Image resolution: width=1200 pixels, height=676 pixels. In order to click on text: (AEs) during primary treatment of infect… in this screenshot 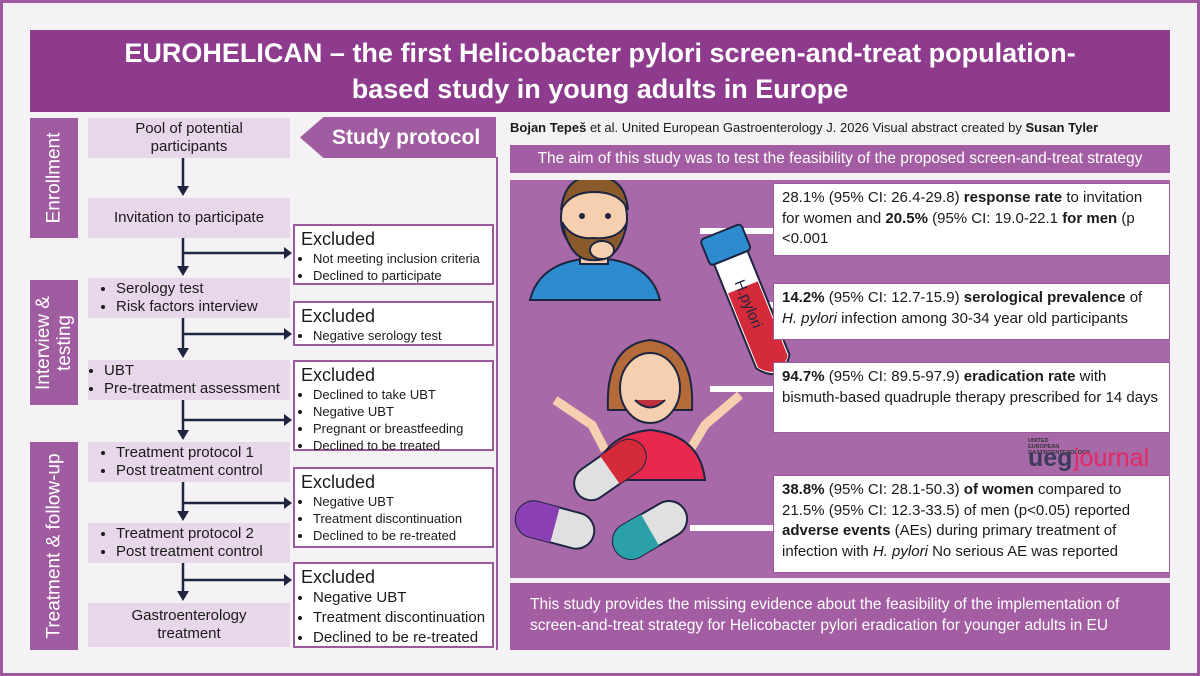, I will do `click(949, 541)`.